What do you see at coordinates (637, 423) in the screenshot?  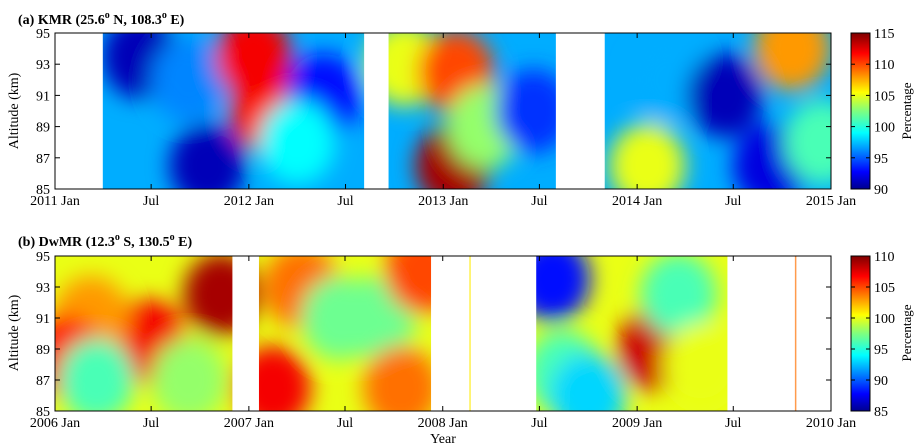 I see `x-tick-label: 2009 Jan` at bounding box center [637, 423].